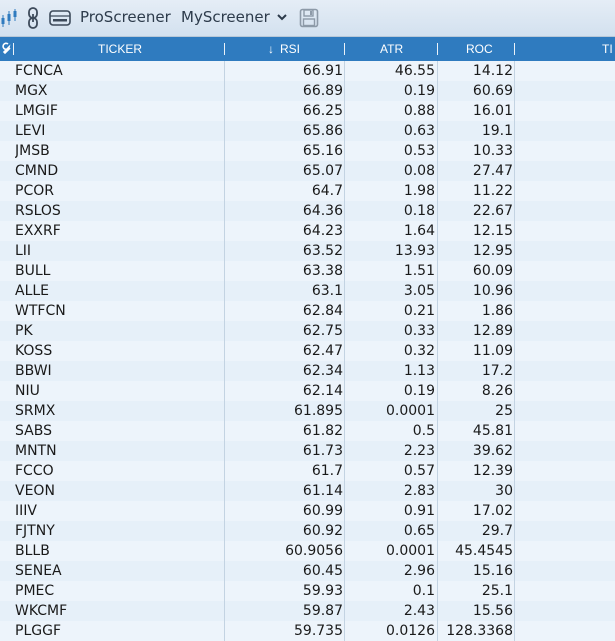 The image size is (615, 641). I want to click on table-row: MNTN 61.73 2.23 39.62, so click(307, 451).